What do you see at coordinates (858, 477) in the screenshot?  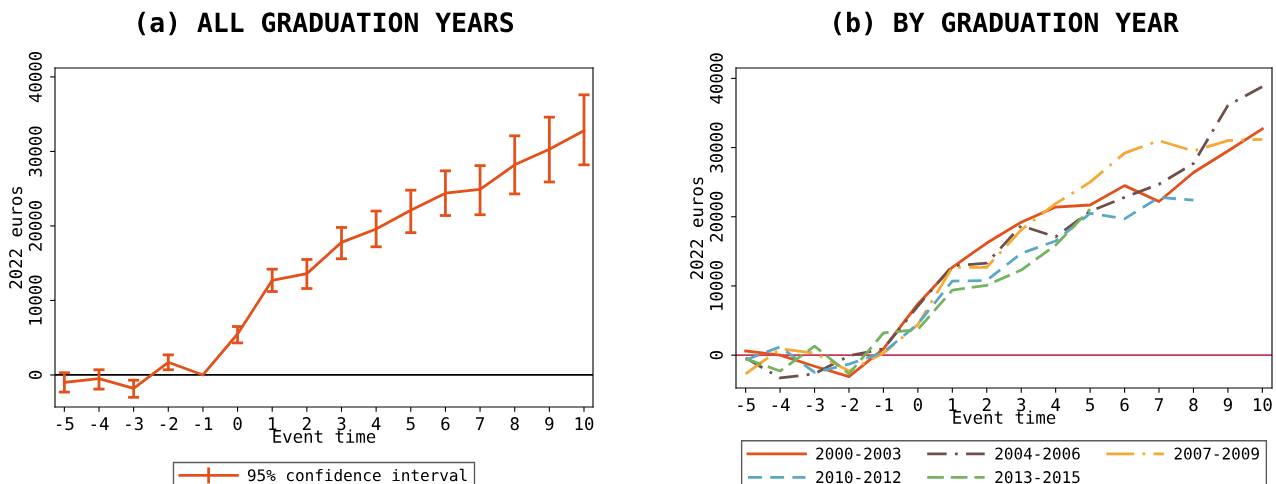 I see `legend-label: 2010-2012` at bounding box center [858, 477].